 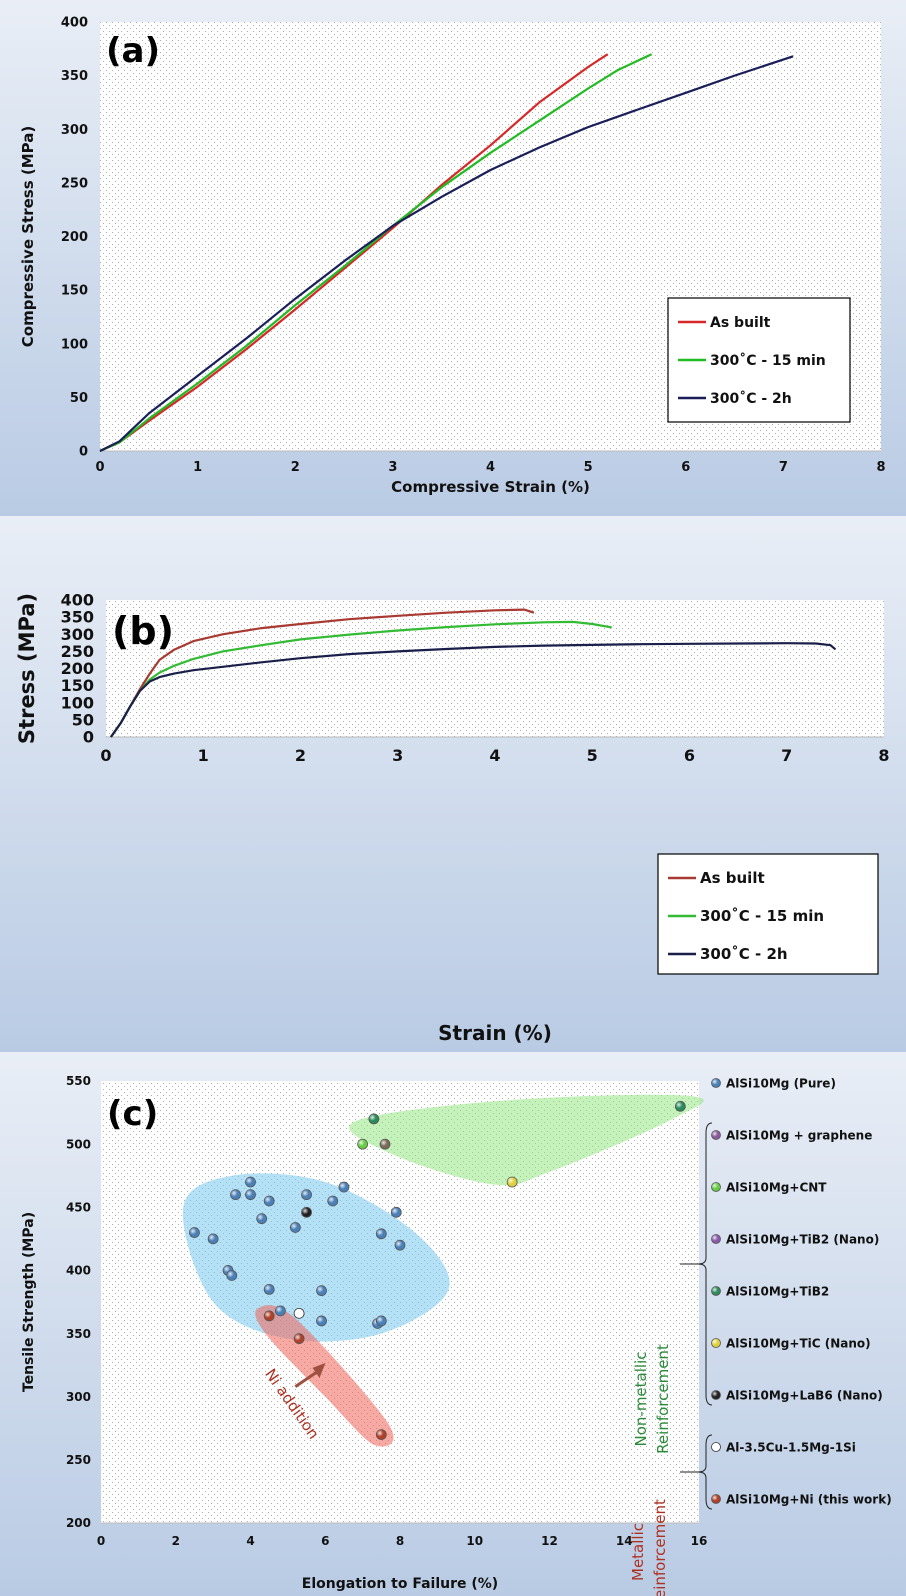 I want to click on non-metallic-cluster-region, so click(x=526, y=1140).